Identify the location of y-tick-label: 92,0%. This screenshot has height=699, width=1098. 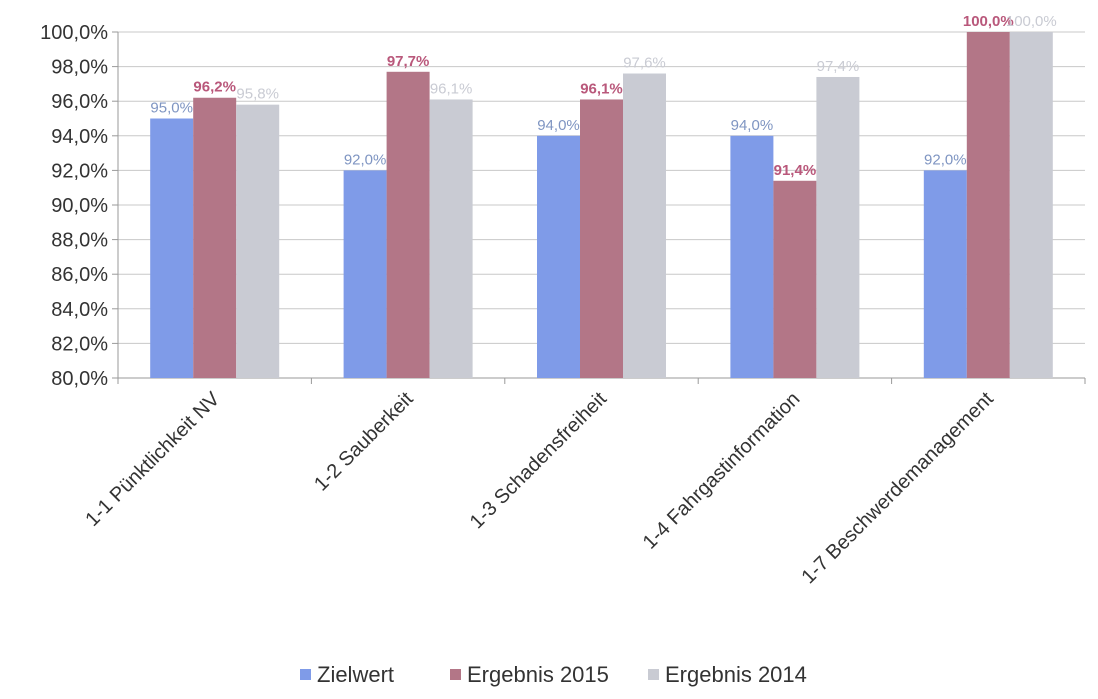
(79, 171).